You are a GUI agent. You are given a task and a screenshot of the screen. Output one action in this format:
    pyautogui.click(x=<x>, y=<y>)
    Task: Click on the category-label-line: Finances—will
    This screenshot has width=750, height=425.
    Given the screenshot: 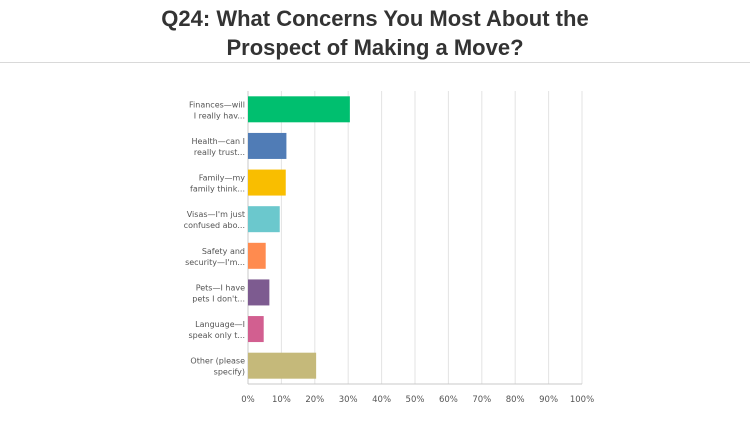 What is the action you would take?
    pyautogui.click(x=217, y=104)
    